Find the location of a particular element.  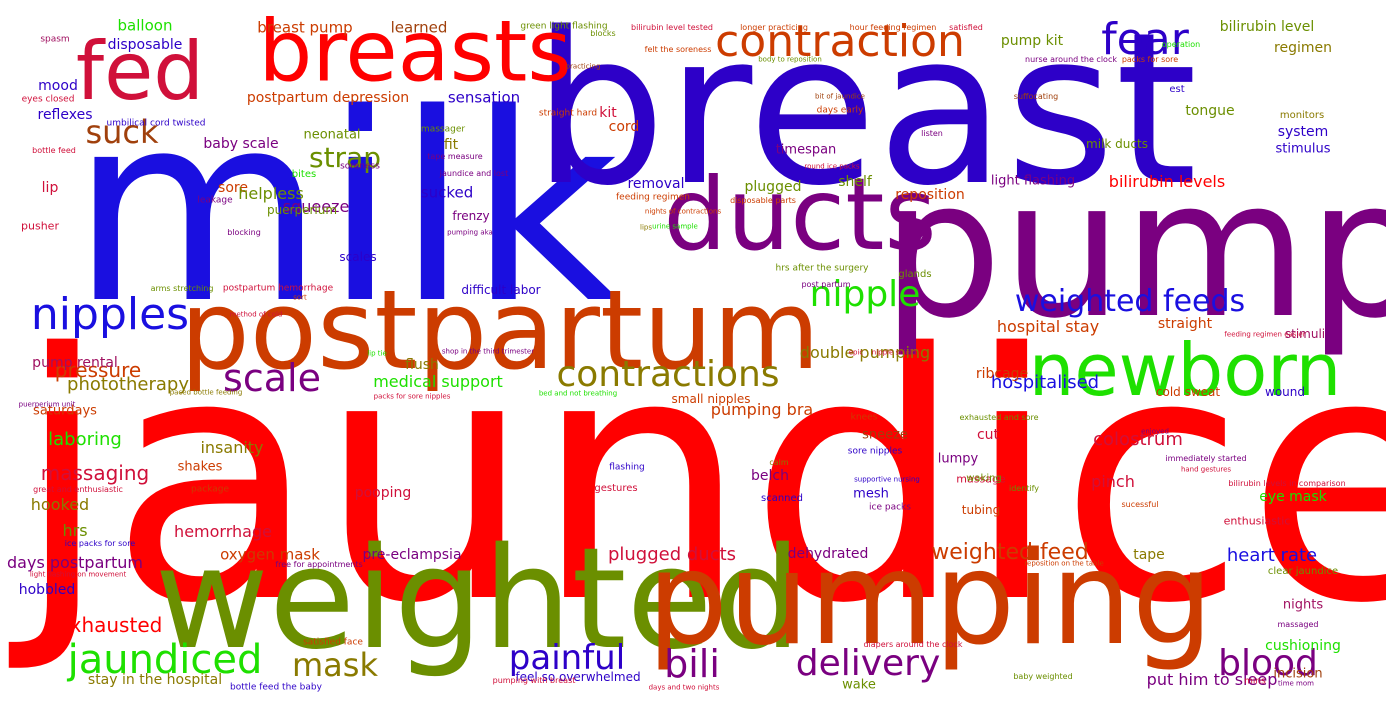

word-sensation: sensation is located at coordinates (484, 97).